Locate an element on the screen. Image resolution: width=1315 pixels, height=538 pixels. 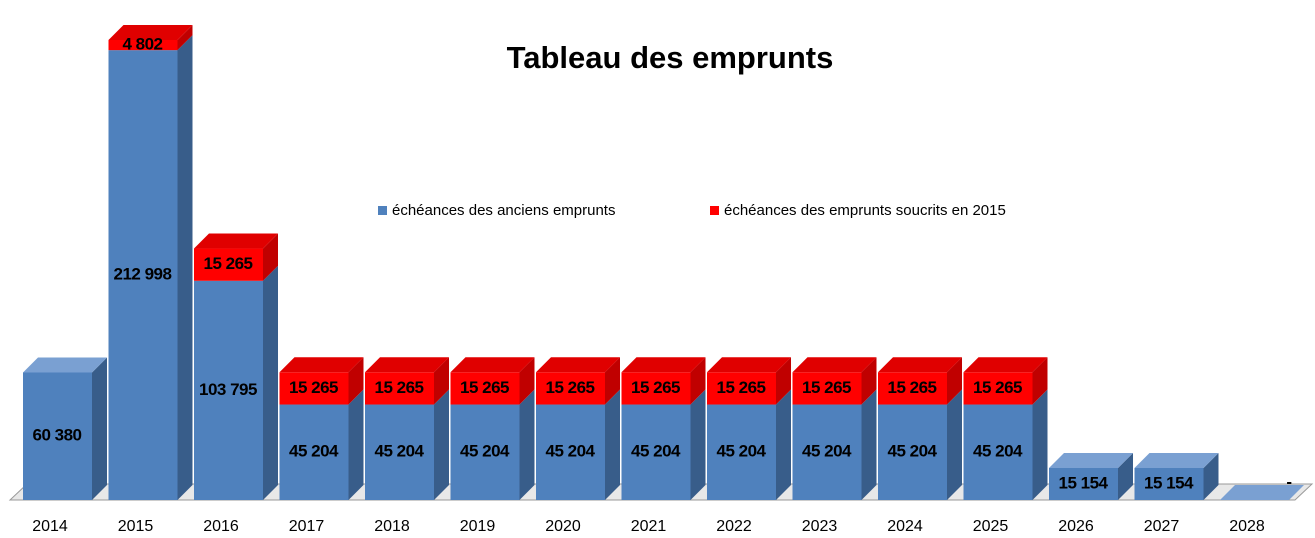
data-label: 4 802 is located at coordinates (142, 44).